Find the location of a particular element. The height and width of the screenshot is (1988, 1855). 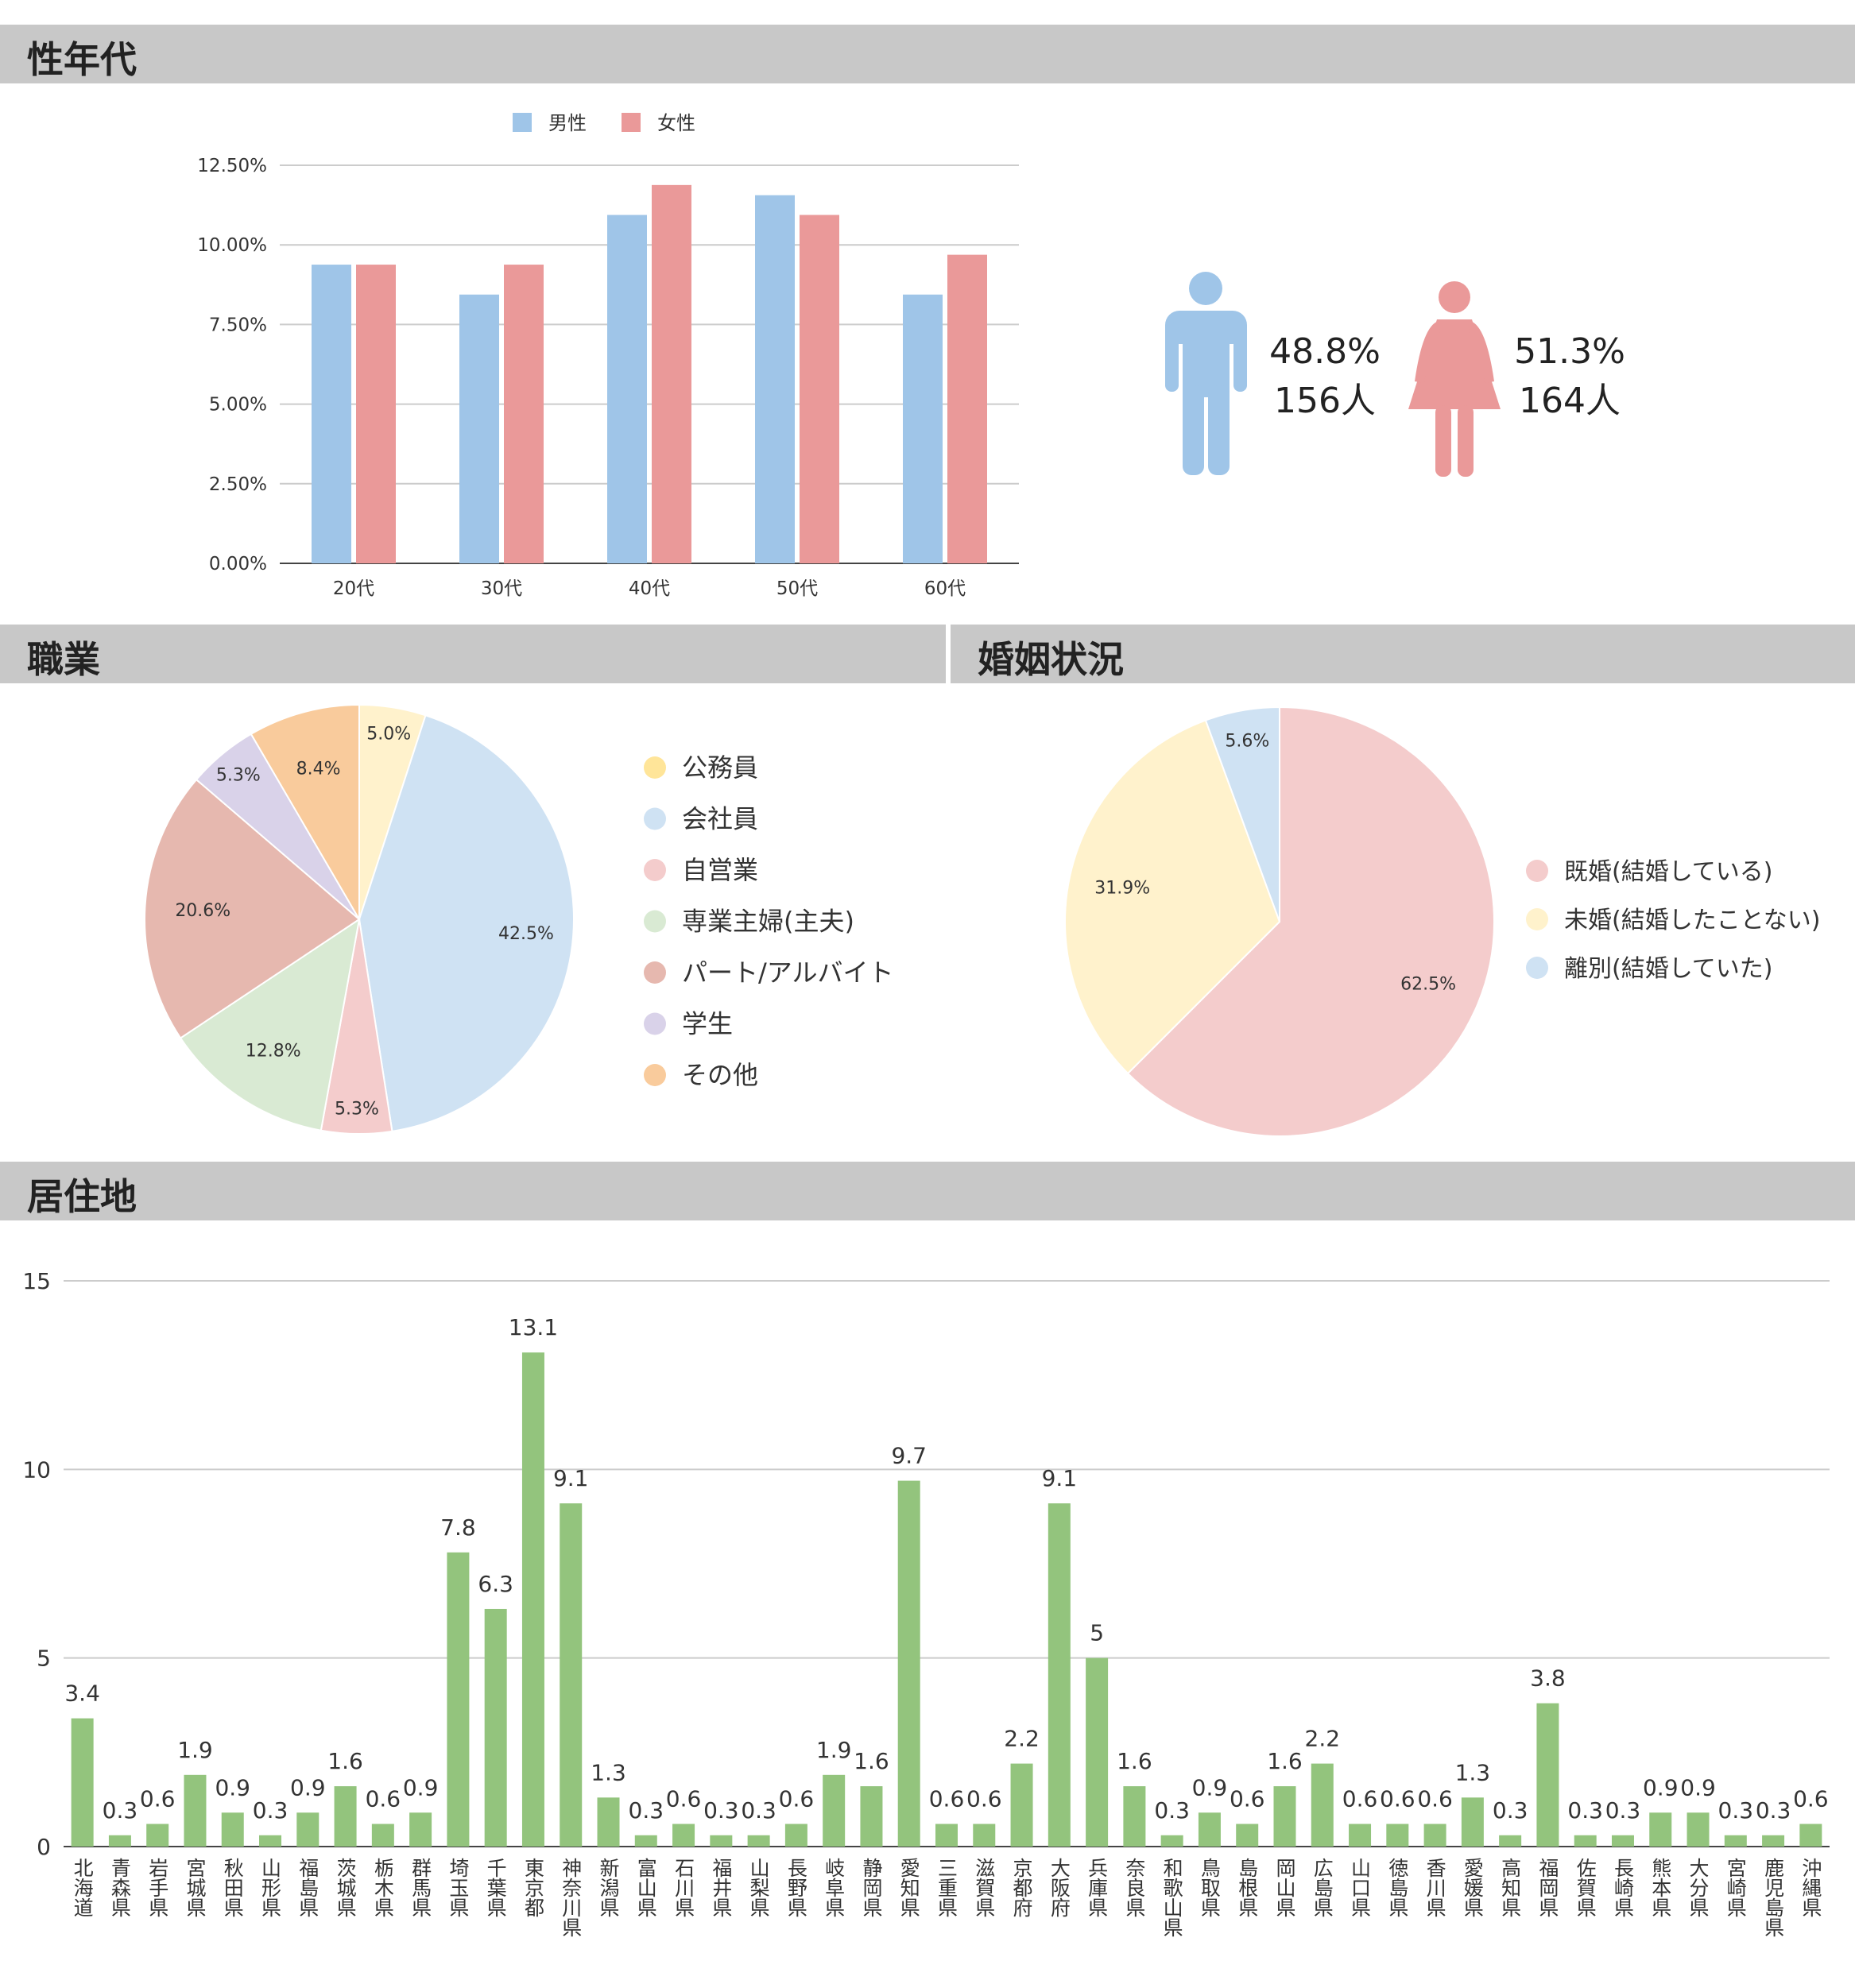

data-label: 6.3 is located at coordinates (495, 1584).